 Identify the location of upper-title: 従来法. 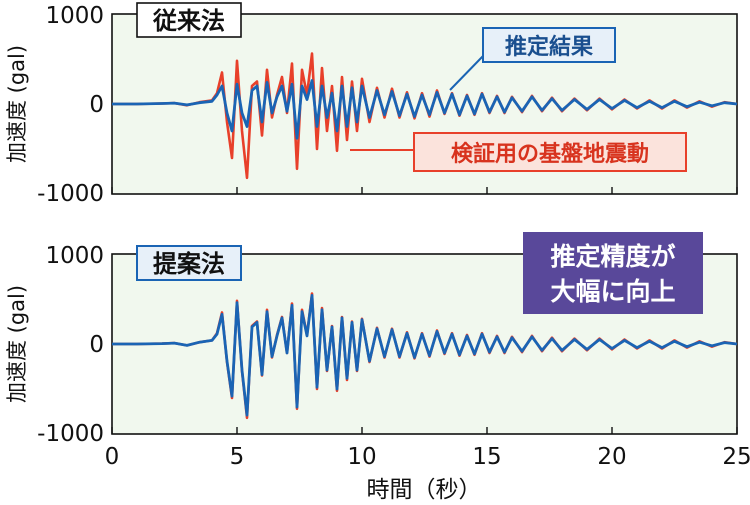
(188, 21).